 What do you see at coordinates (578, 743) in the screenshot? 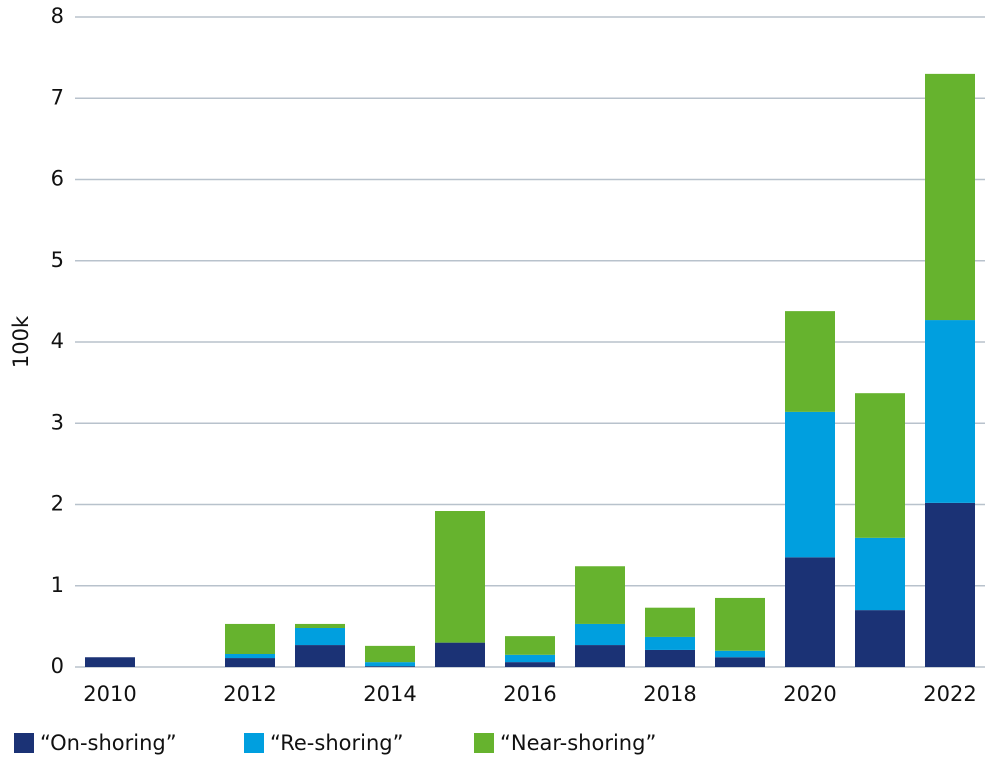
I see `legend-label: “Near-shoring”` at bounding box center [578, 743].